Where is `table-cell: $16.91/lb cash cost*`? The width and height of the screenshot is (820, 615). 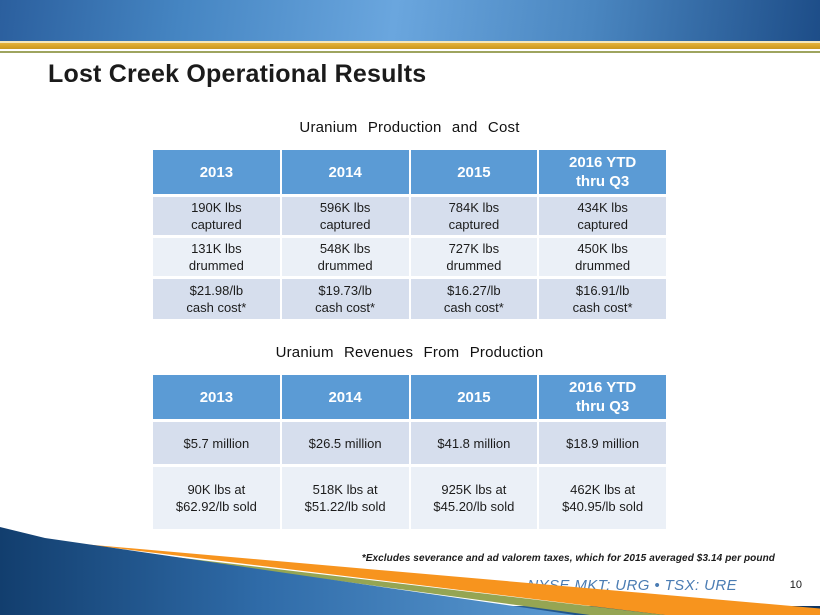
table-cell: $16.91/lb cash cost* is located at coordinates (602, 299).